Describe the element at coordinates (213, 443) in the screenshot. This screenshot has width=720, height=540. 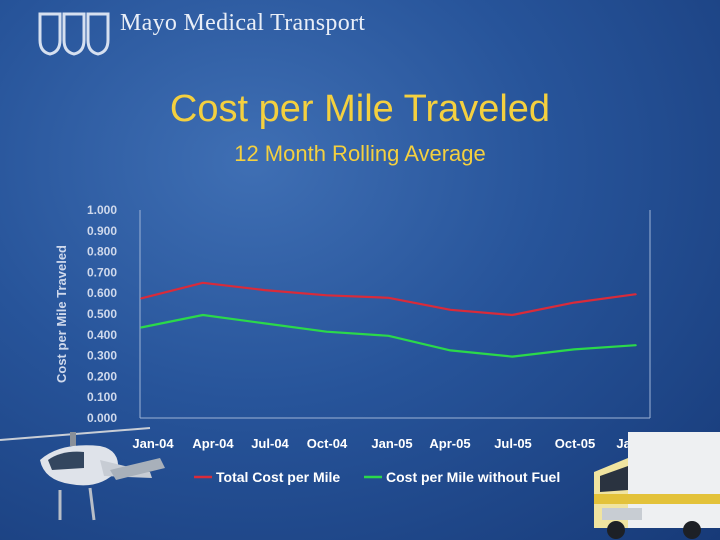
I see `x-tick-label: Apr-04` at that location.